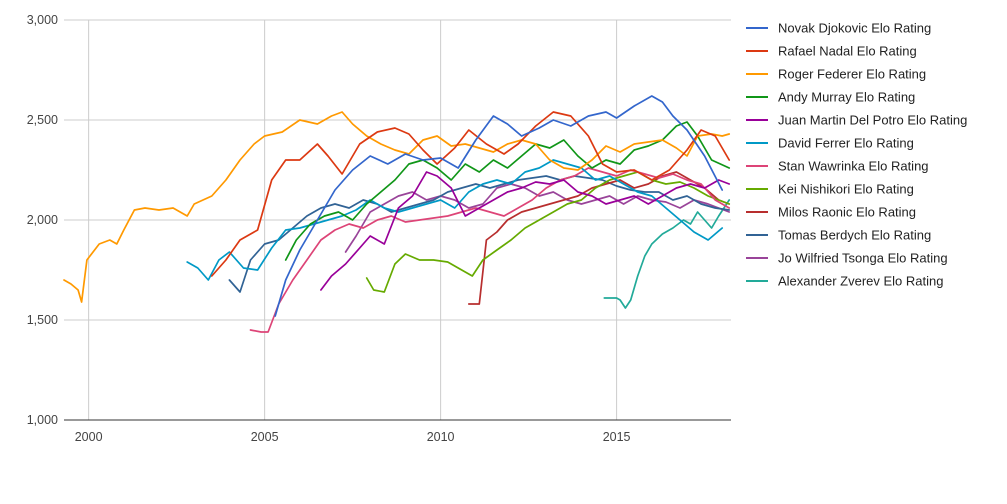 The image size is (1007, 504). I want to click on legend-item: Kei Nishikori Elo Rating, so click(830, 189).